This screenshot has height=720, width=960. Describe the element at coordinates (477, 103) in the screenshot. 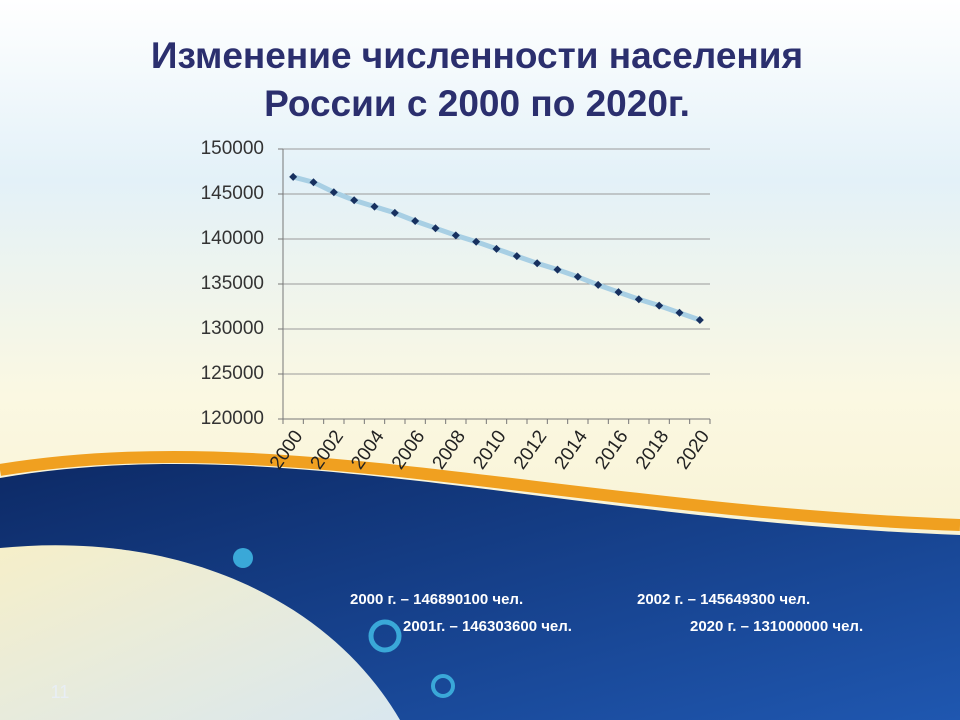

I see `chart-title: России с 2000 по 2020г.` at that location.